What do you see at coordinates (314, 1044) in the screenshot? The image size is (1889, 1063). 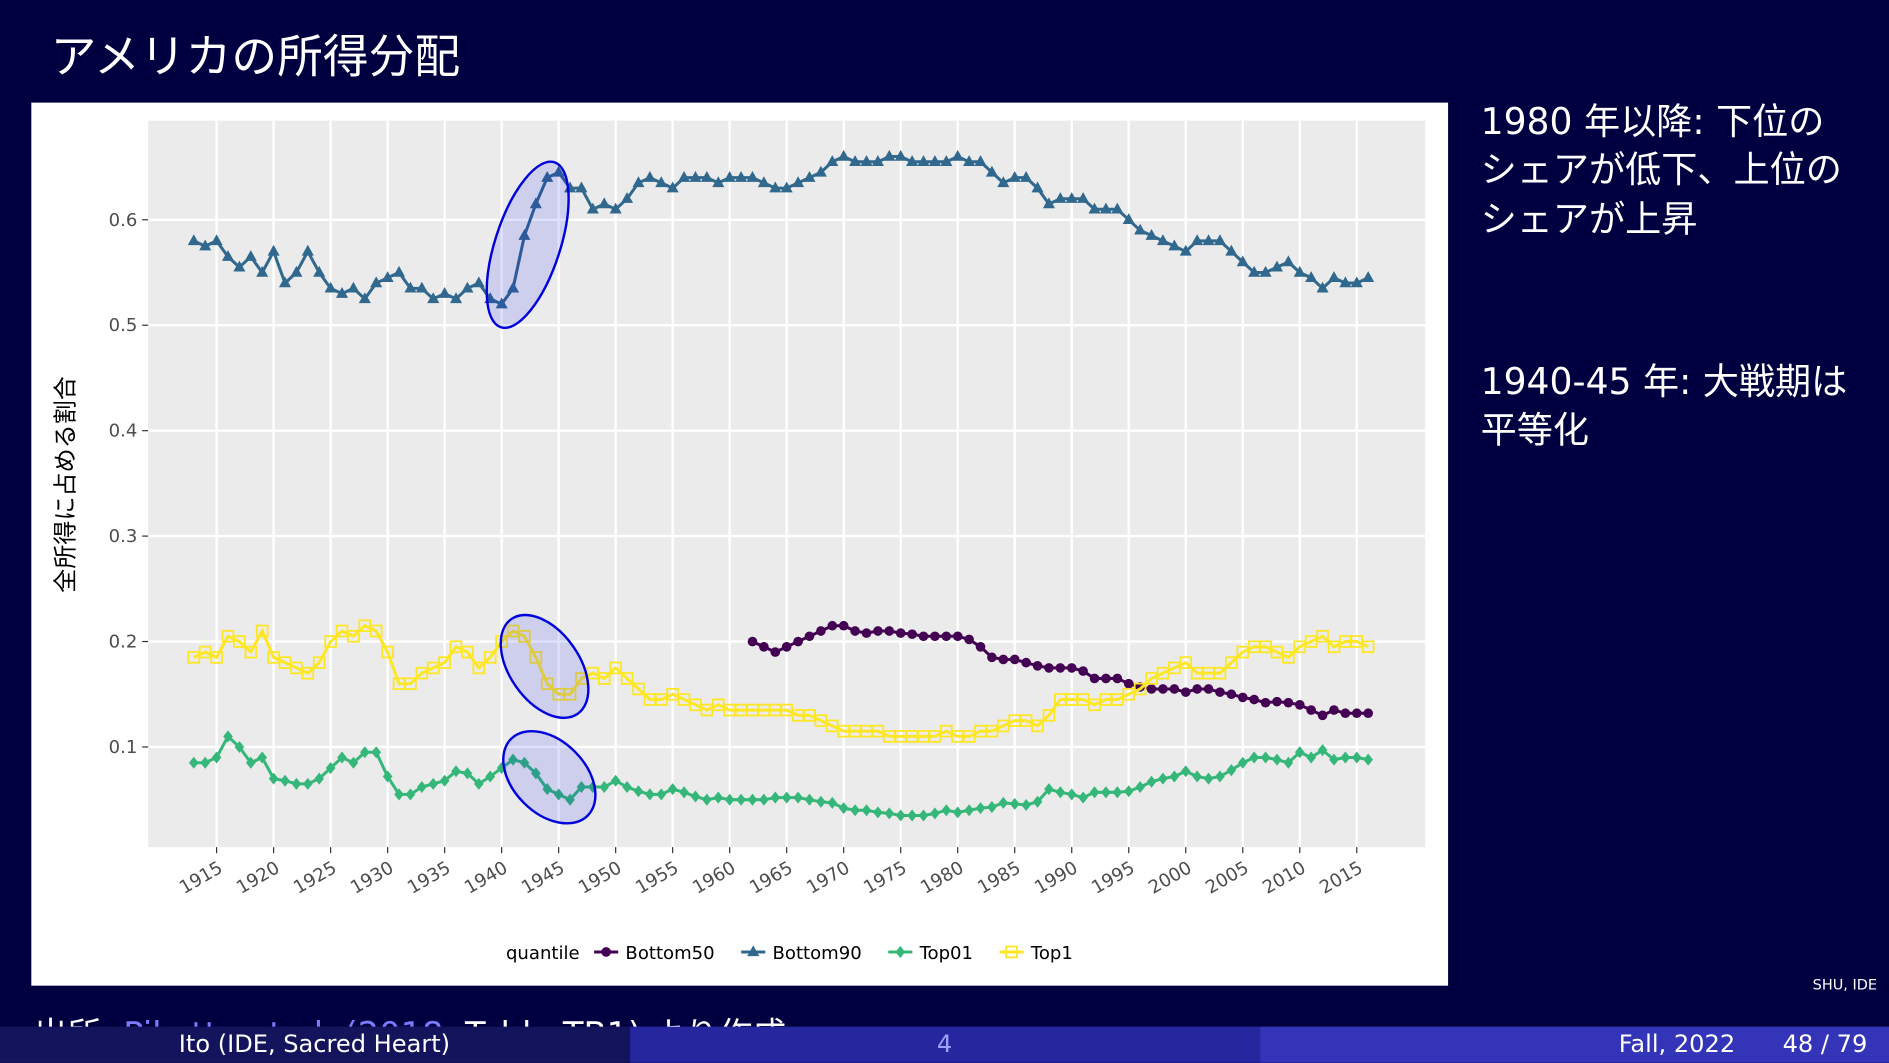 I see `footer-author: Ito (IDE, Sacred Heart)` at bounding box center [314, 1044].